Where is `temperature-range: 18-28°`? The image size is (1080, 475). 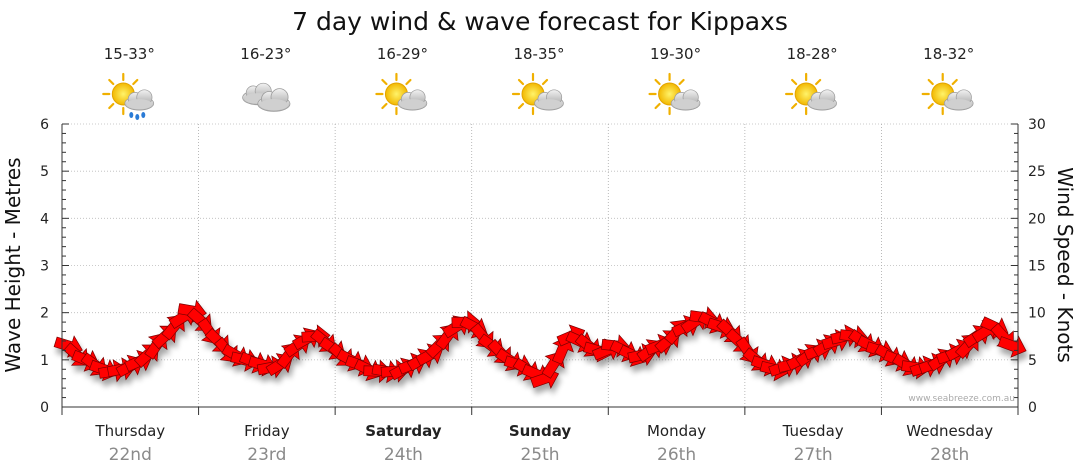
temperature-range: 18-28° is located at coordinates (812, 54).